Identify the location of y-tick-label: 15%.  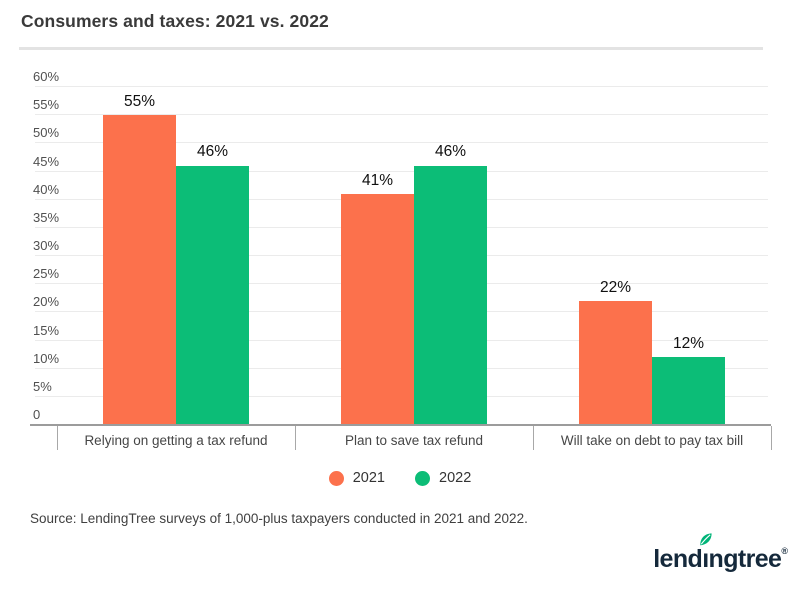
(46, 330).